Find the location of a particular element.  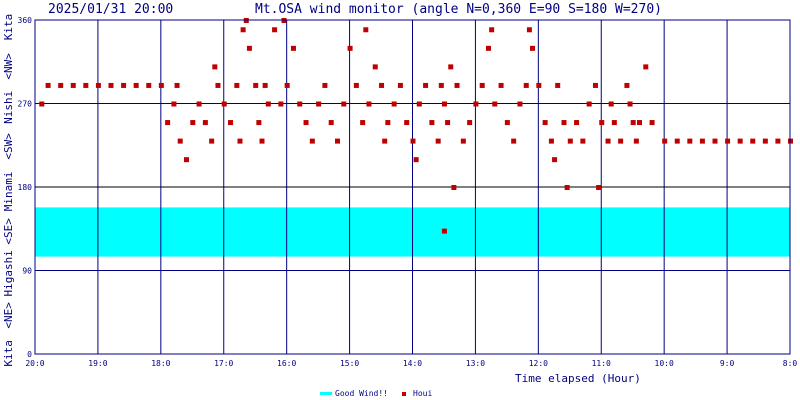

x-tick-label: 16:0 is located at coordinates (286, 363).